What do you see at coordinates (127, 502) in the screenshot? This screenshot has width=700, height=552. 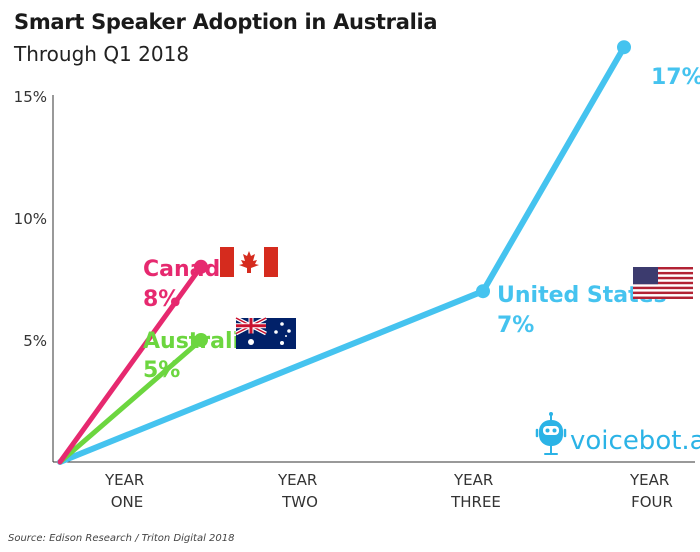 I see `x-tick-label-year-one-line2: ONE` at bounding box center [127, 502].